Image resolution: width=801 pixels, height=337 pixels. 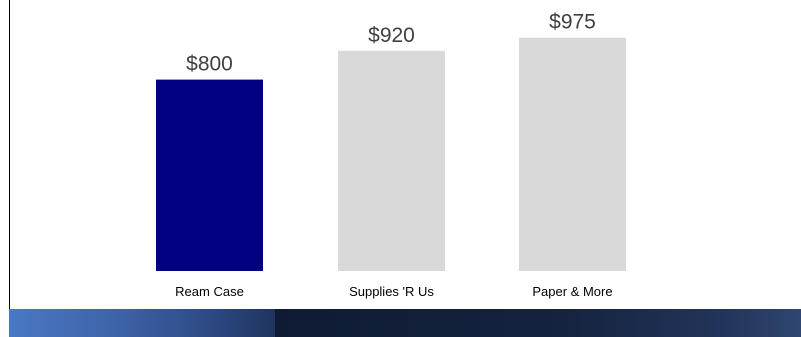 I want to click on footer-band, so click(x=405, y=323).